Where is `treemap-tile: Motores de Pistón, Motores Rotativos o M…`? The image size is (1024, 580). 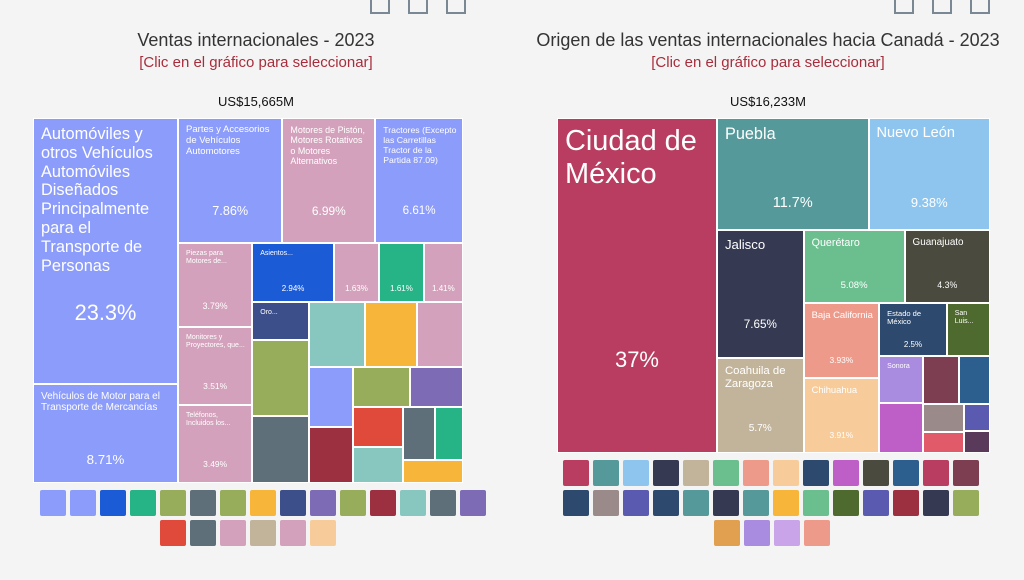 treemap-tile: Motores de Pistón, Motores Rotativos o M… is located at coordinates (329, 180).